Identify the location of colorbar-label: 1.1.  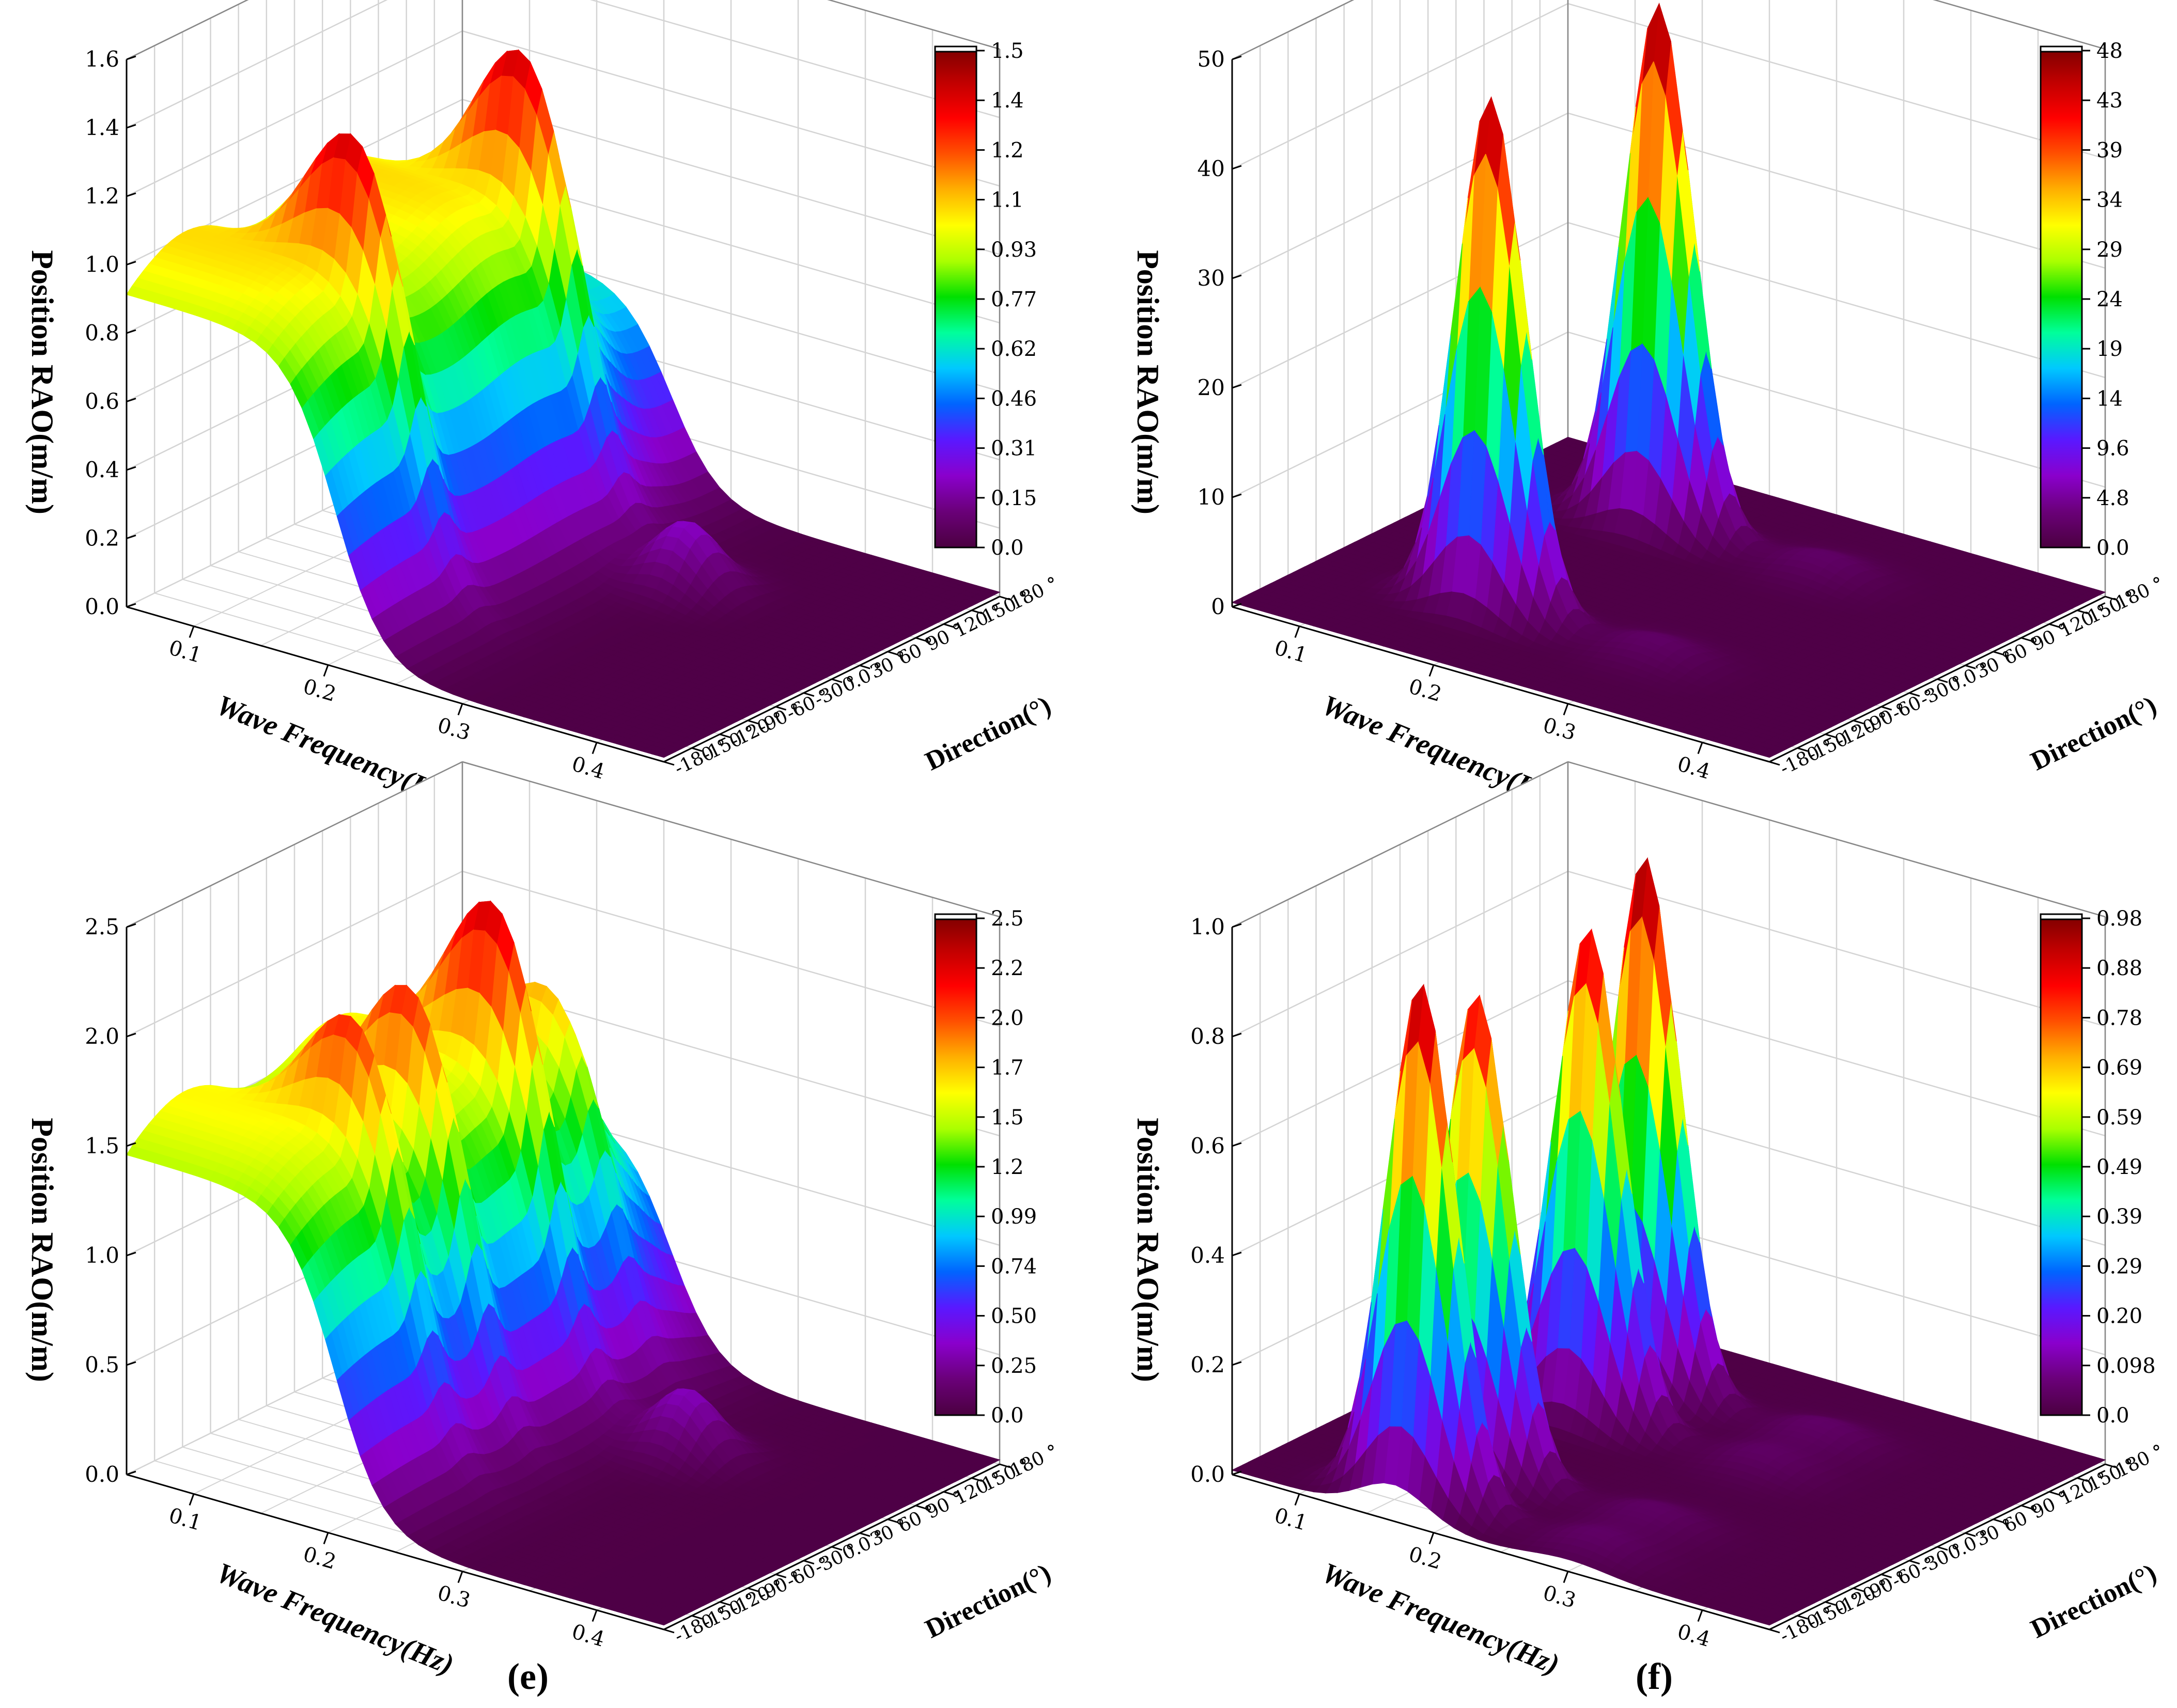
(1007, 200).